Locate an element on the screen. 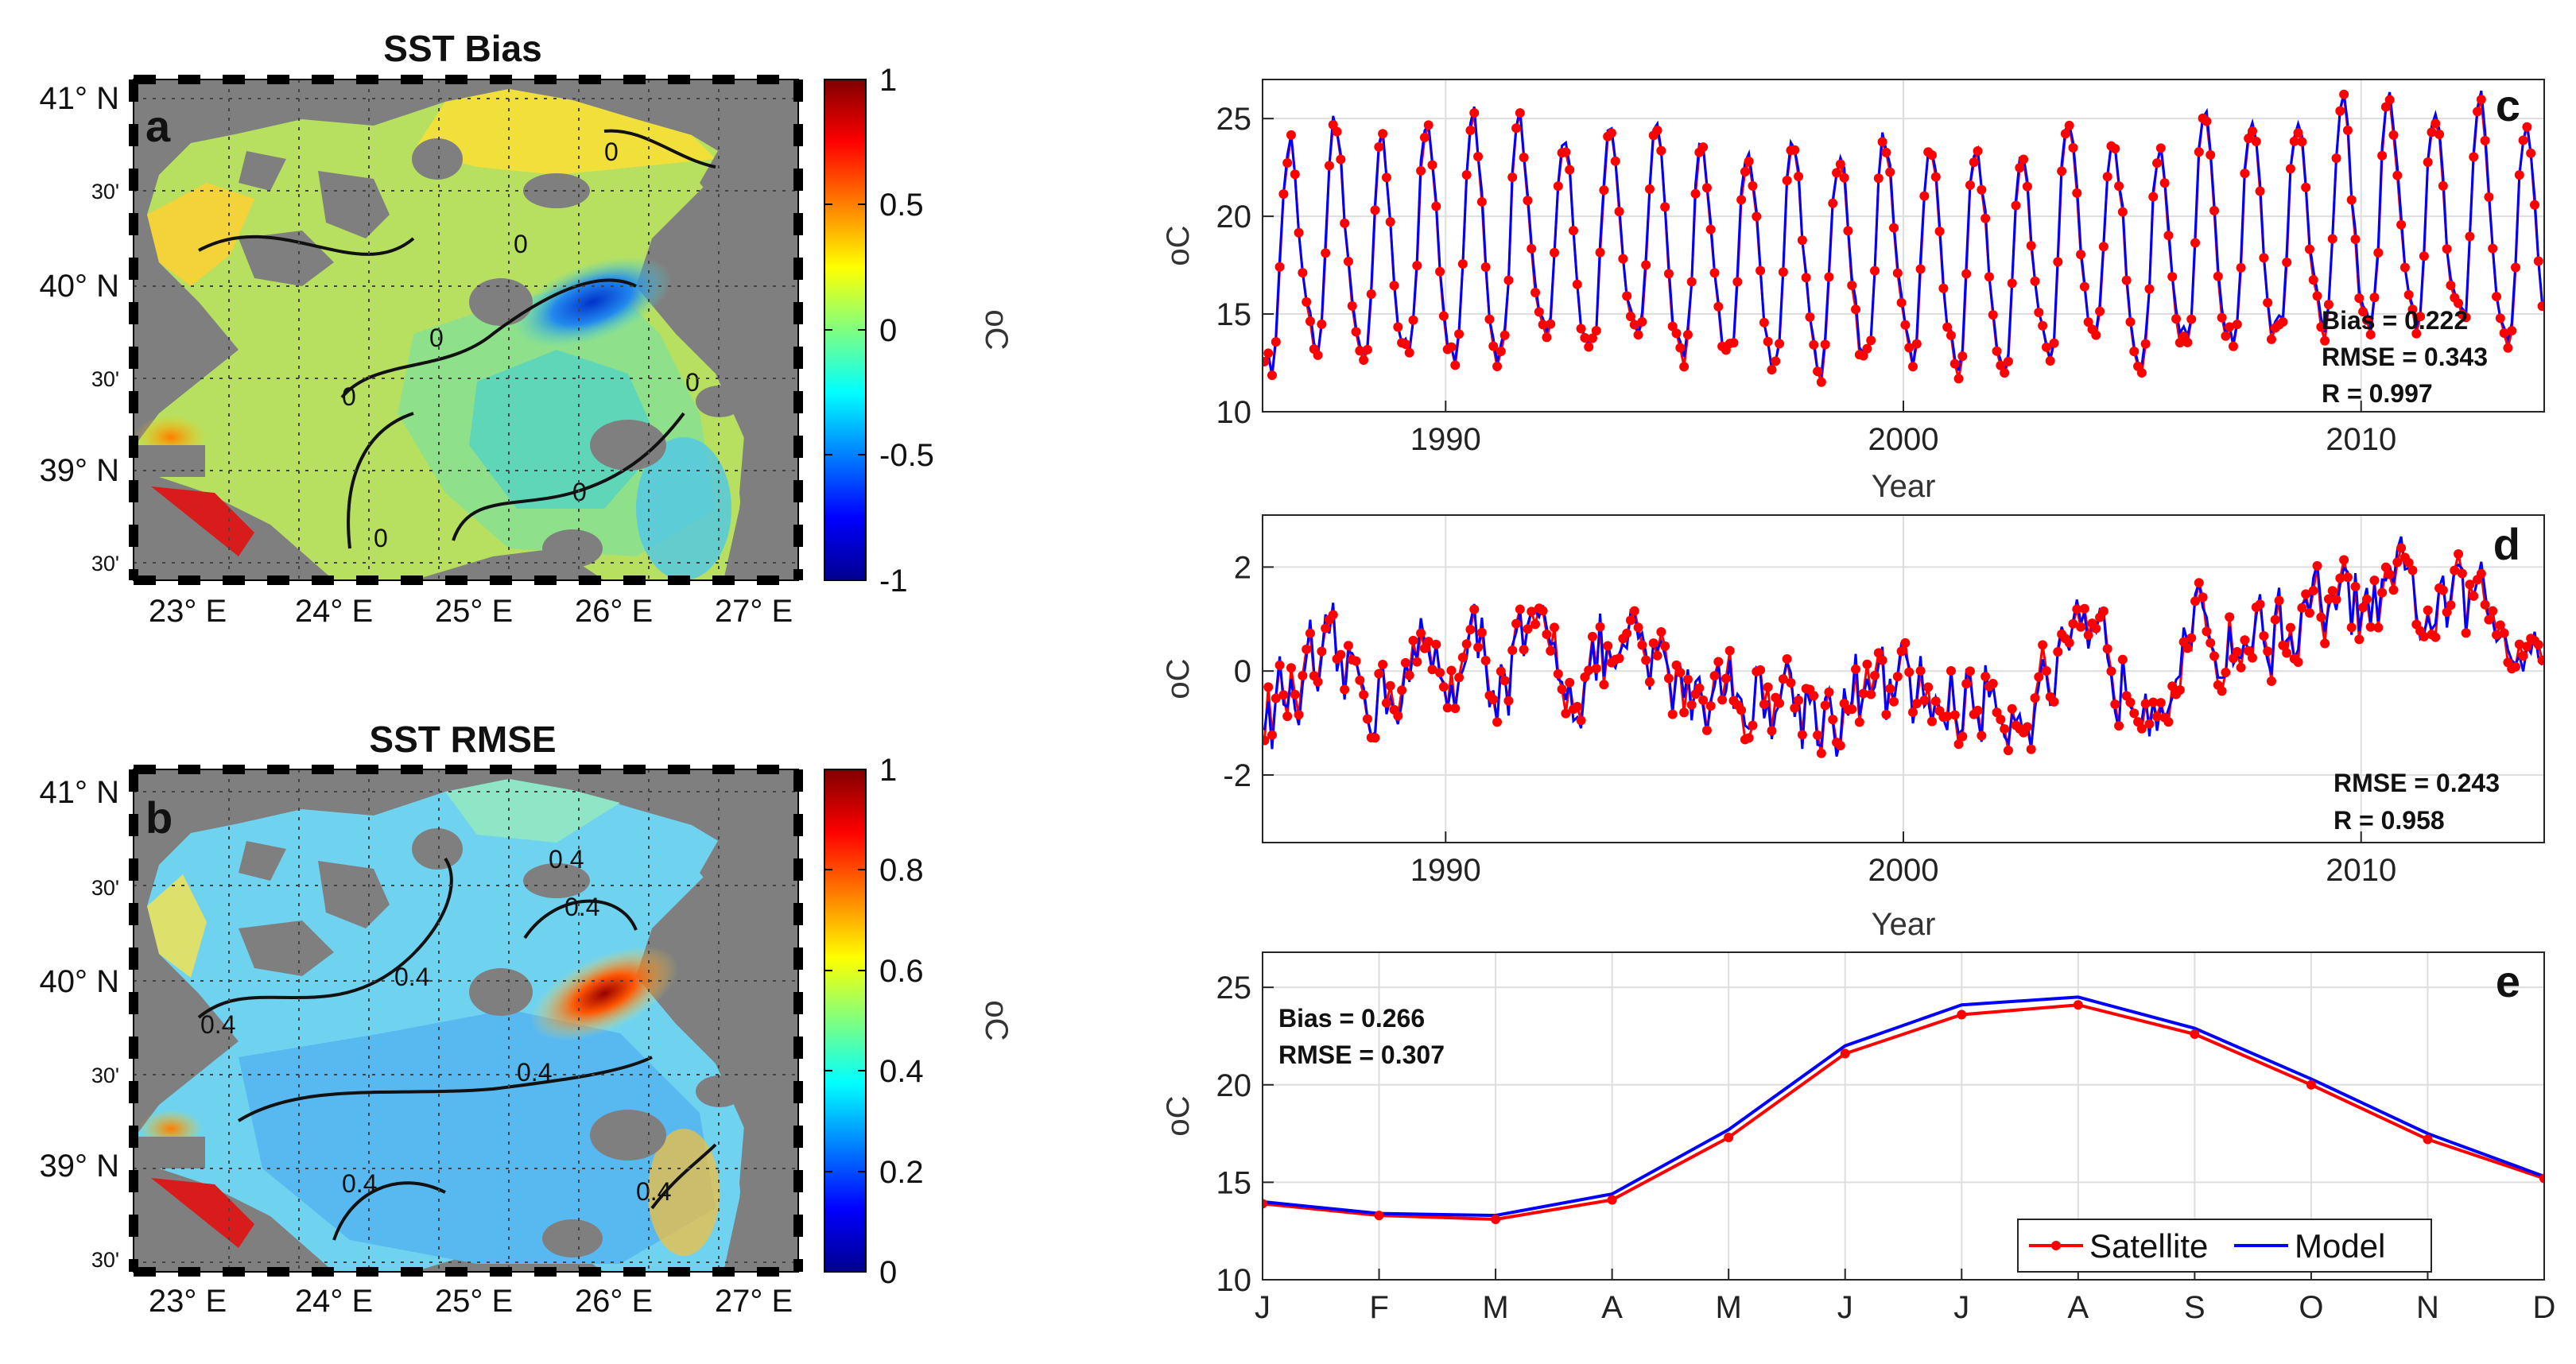 This screenshot has width=2576, height=1364. colorbar-tick: 0.4 is located at coordinates (902, 1071).